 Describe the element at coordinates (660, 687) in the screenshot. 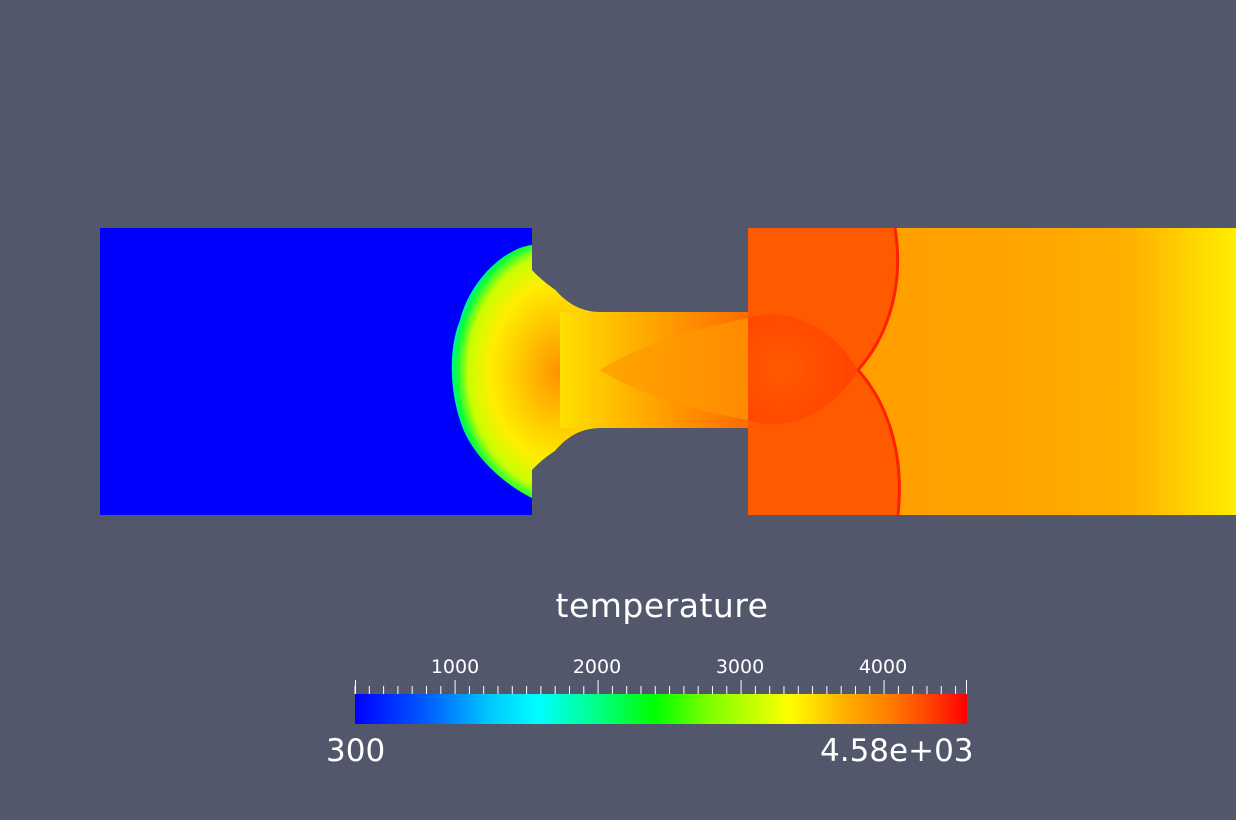

I see `colorbar-ticks` at that location.